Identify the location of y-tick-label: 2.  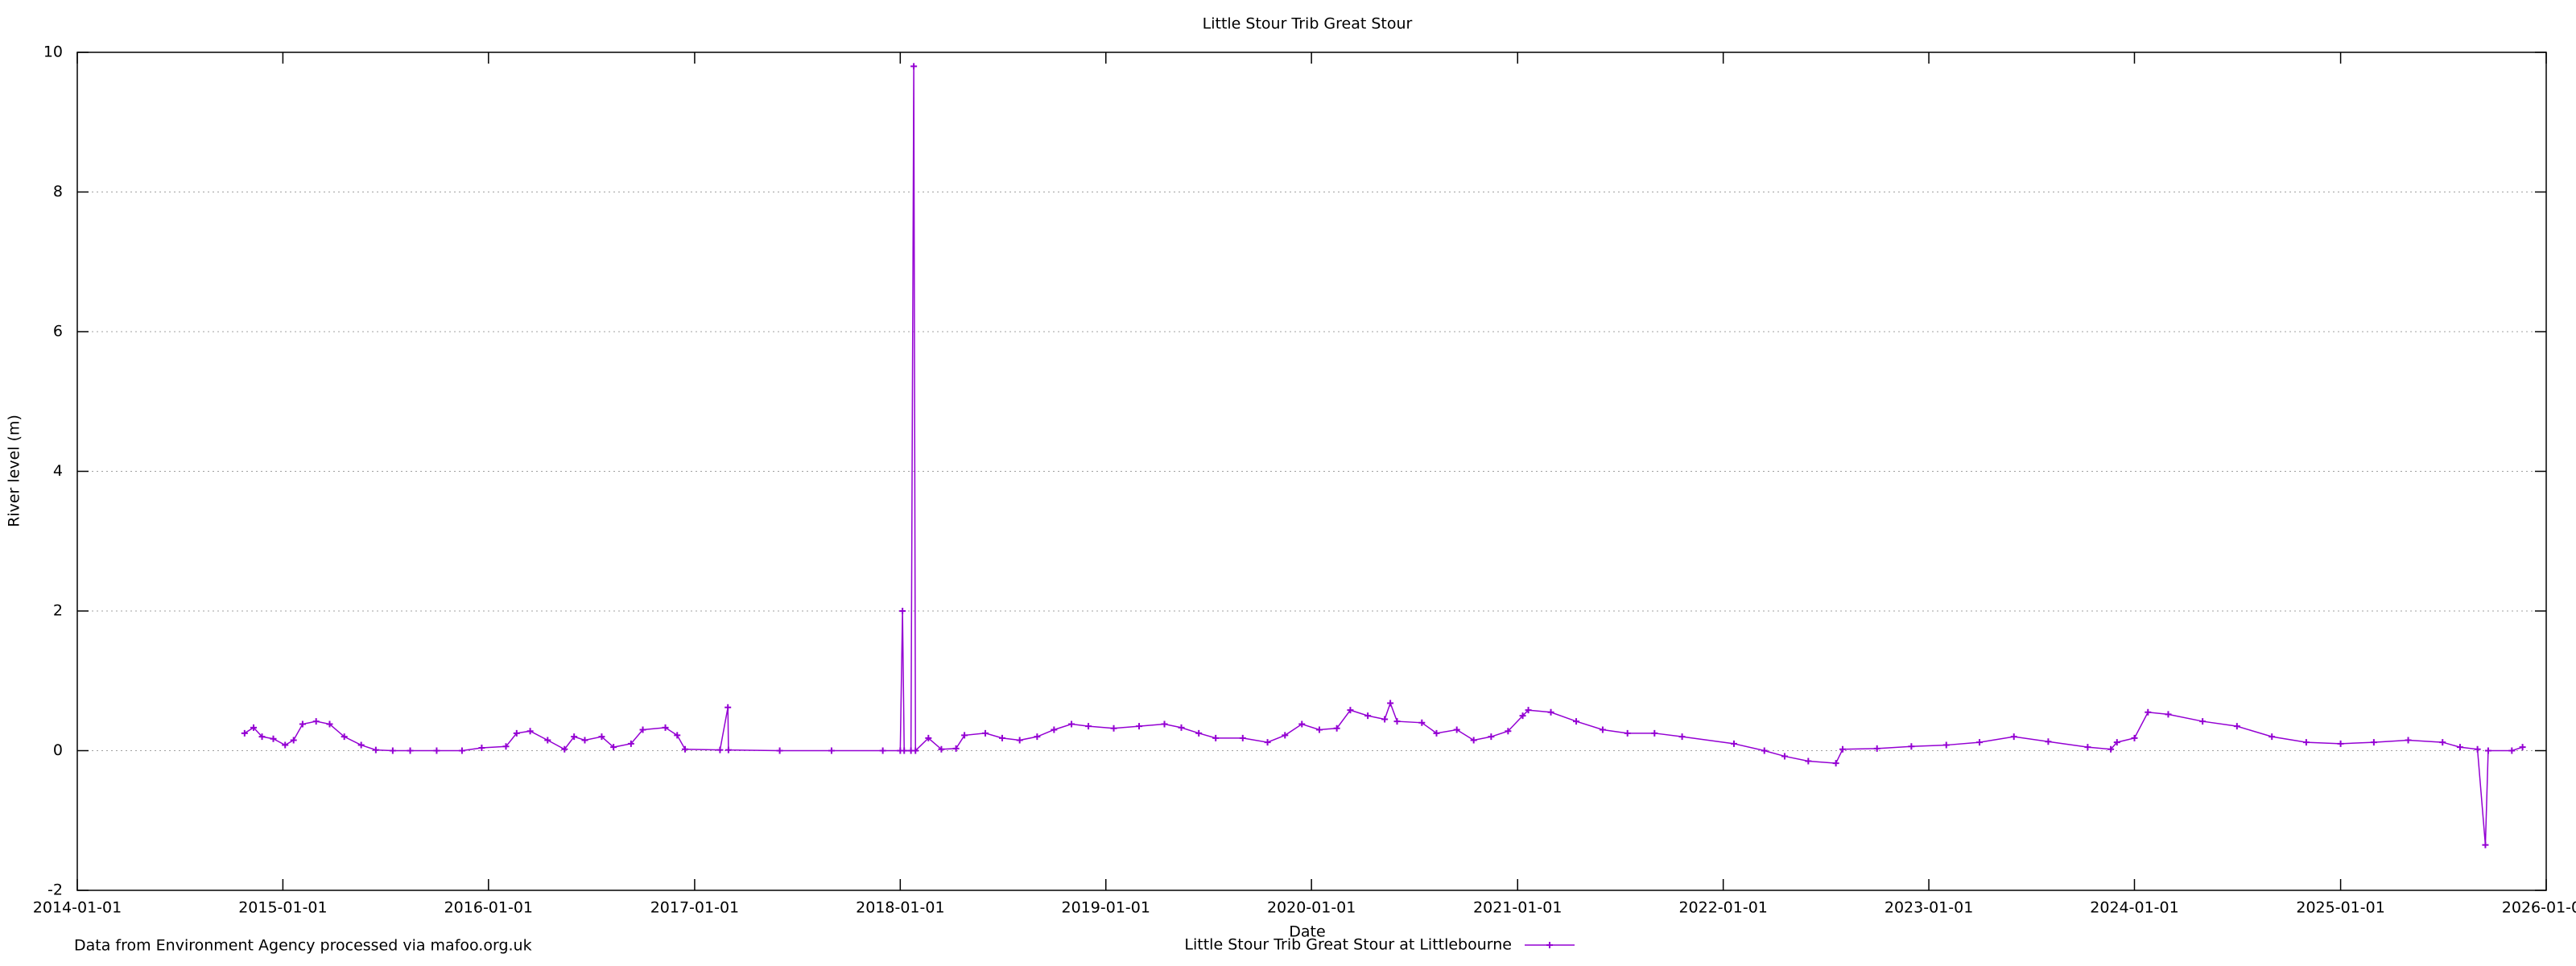
(58, 611).